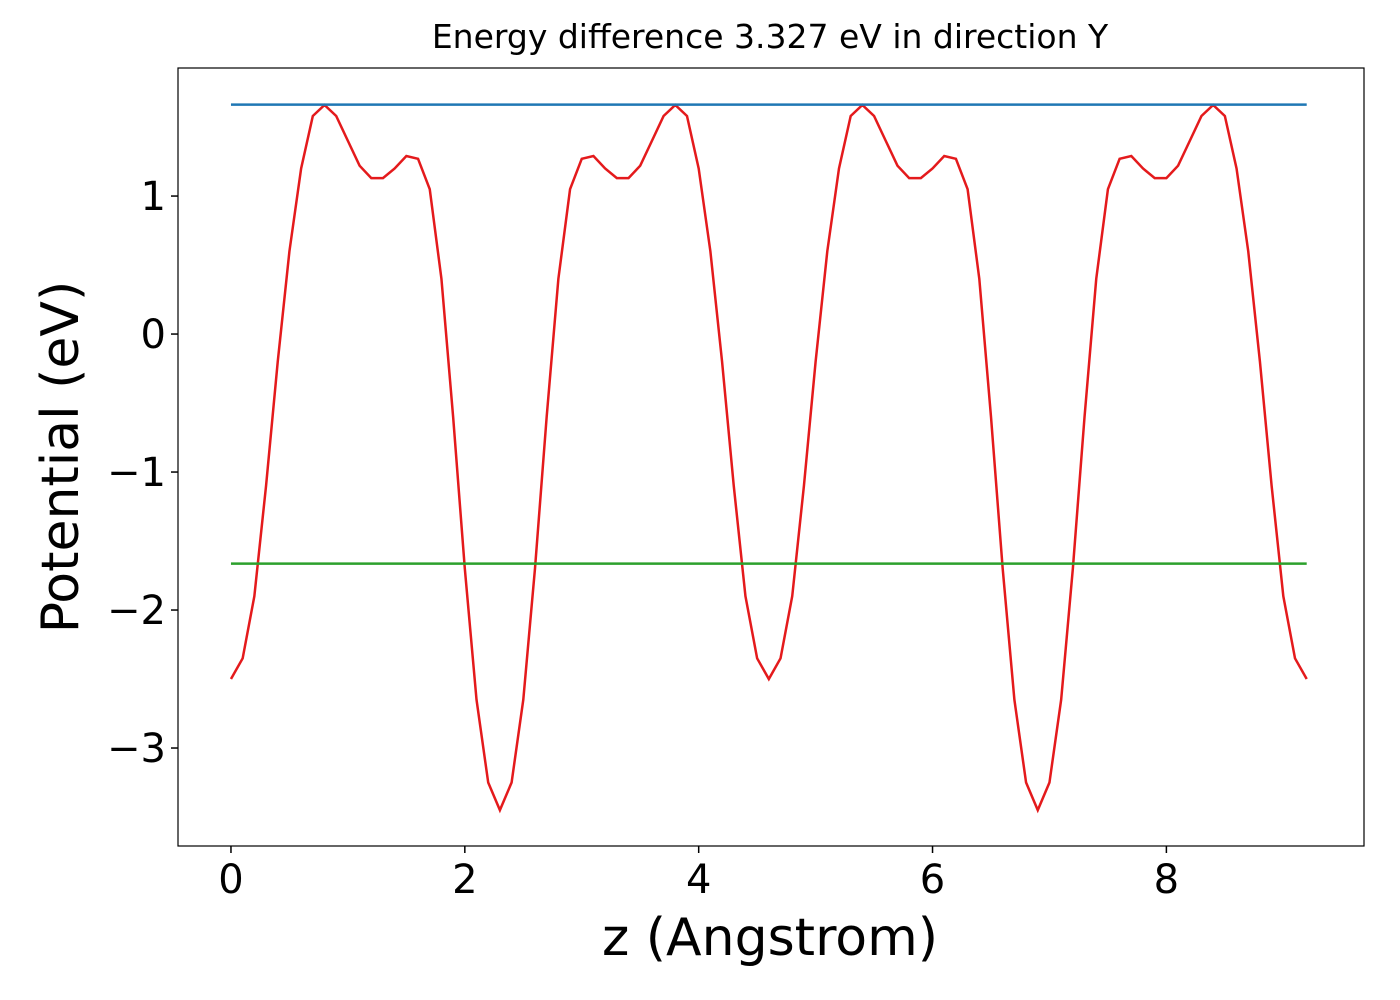 The width and height of the screenshot is (1400, 1000). I want to click on y-tick-label: −1, so click(136, 473).